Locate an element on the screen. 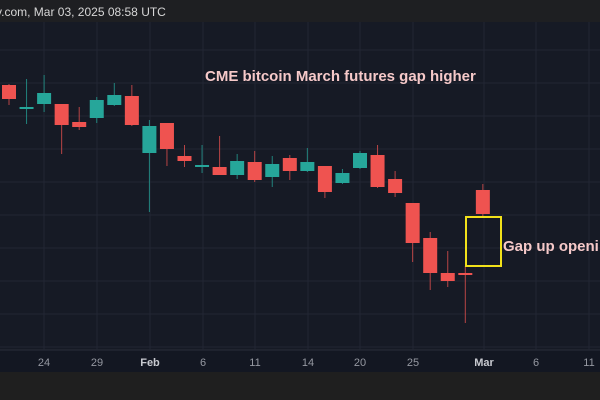 This screenshot has width=600, height=400. x-tick-label: Feb is located at coordinates (150, 363).